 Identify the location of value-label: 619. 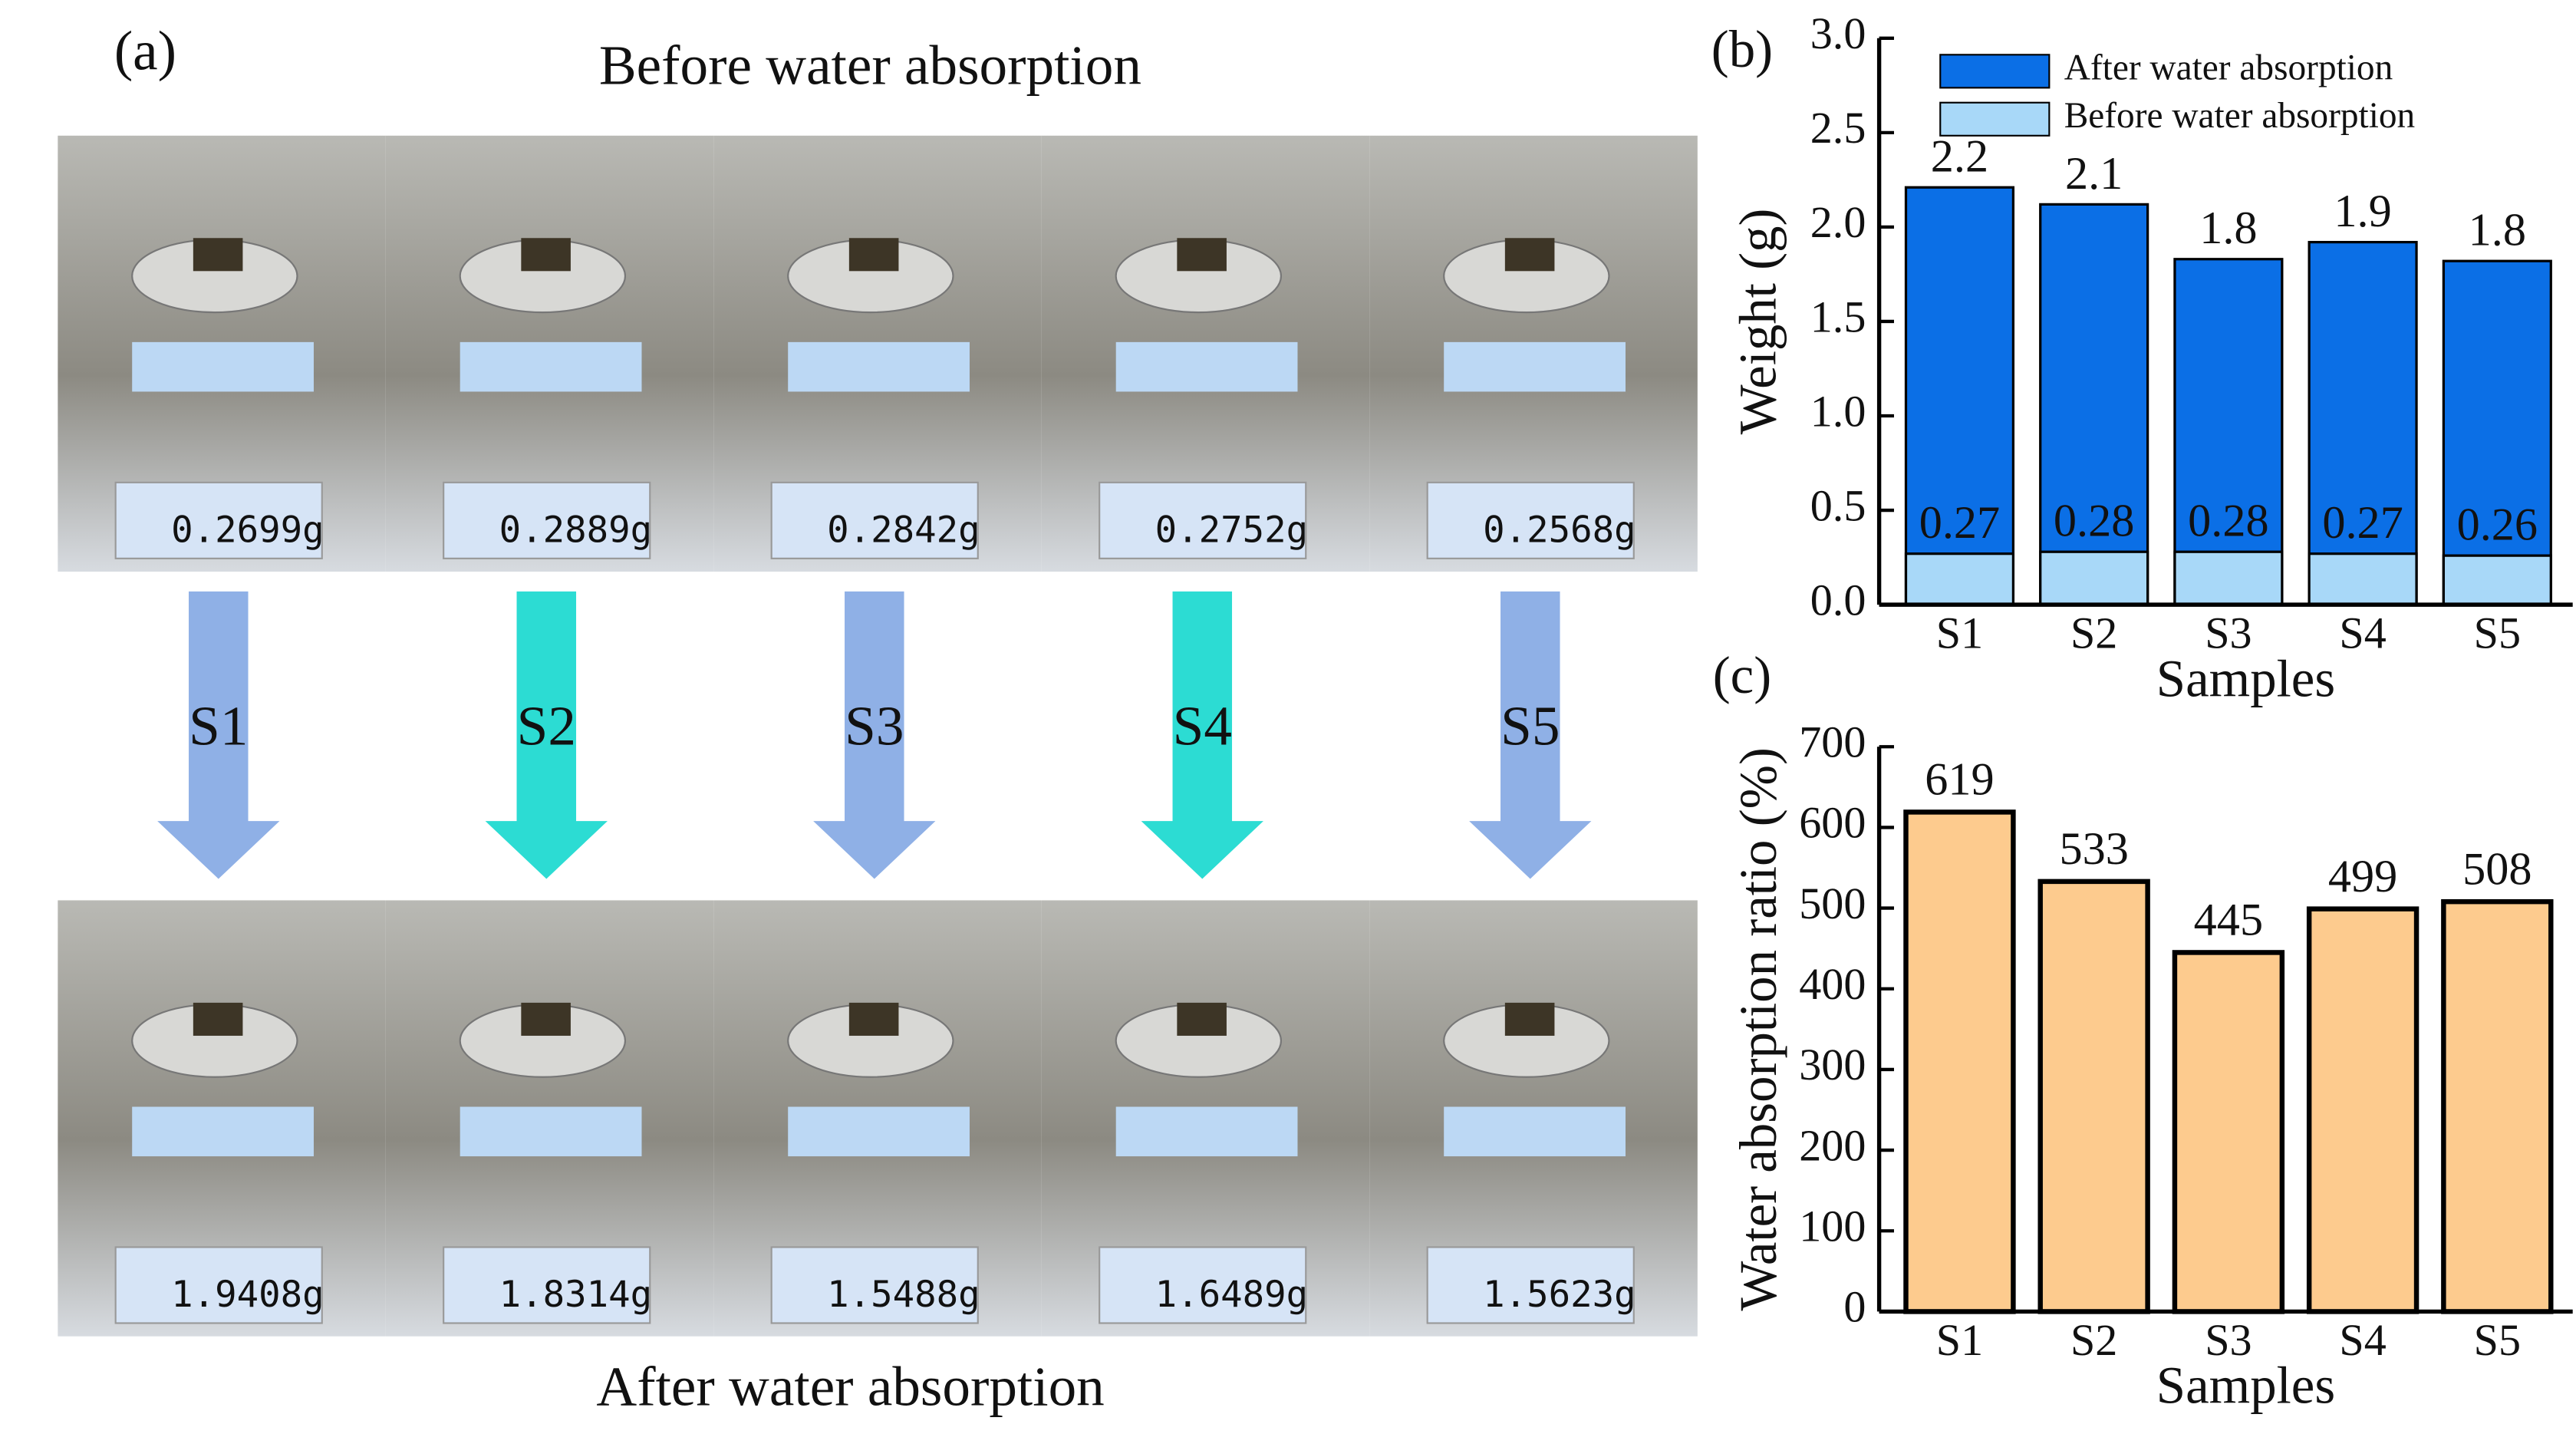
(1959, 780).